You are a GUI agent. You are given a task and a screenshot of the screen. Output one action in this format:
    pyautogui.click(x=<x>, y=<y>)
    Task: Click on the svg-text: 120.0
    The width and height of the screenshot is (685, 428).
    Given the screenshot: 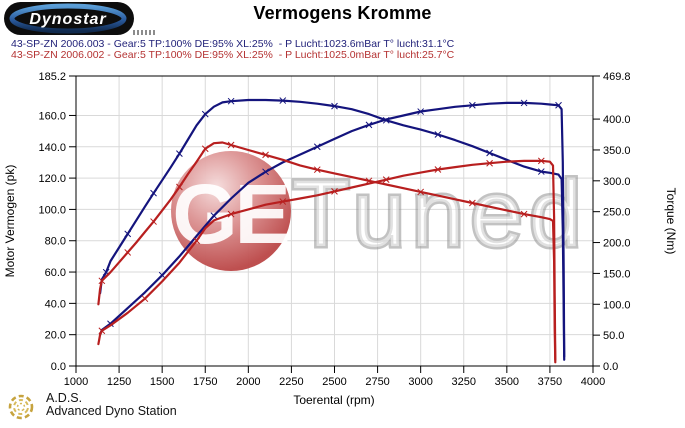 What is the action you would take?
    pyautogui.click(x=52, y=179)
    